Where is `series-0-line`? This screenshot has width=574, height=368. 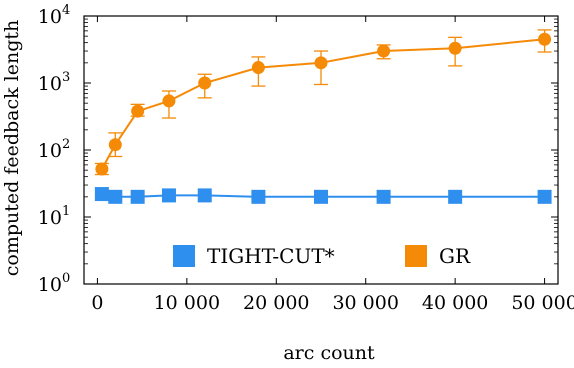
series-0-line is located at coordinates (323, 195).